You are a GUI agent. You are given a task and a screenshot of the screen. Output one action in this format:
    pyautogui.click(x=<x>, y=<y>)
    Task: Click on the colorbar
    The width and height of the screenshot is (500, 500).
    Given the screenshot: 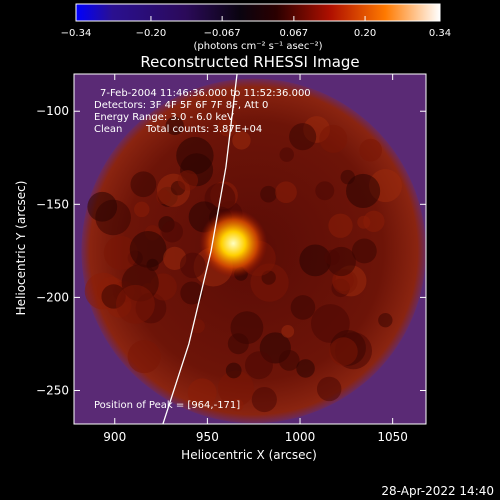 What is the action you would take?
    pyautogui.click(x=258, y=12)
    